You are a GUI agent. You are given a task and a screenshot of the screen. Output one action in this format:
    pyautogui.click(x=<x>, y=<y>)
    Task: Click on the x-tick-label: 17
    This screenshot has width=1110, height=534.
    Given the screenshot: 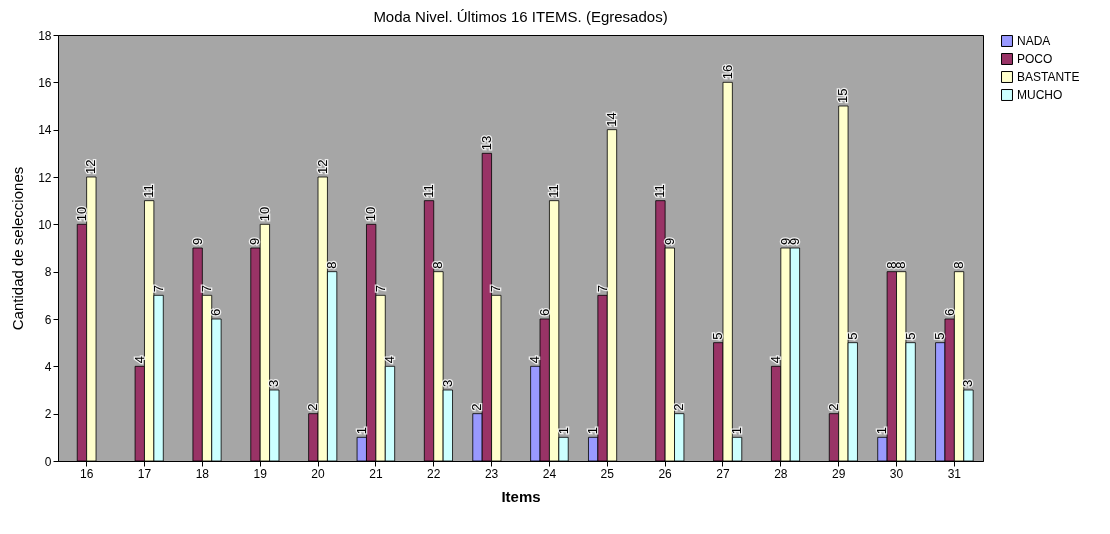 What is the action you would take?
    pyautogui.click(x=144, y=473)
    